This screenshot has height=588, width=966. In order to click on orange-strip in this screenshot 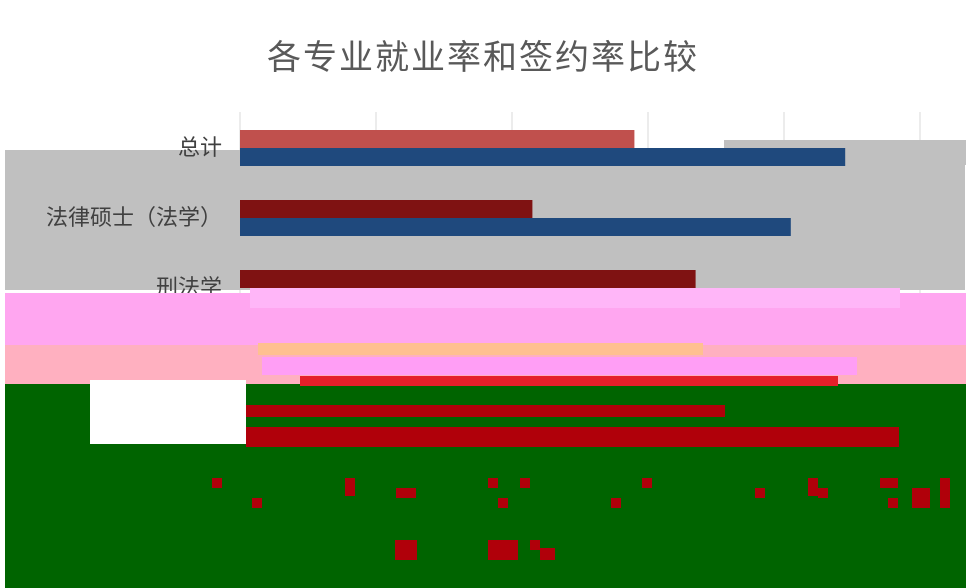, I will do `click(480, 349)`.